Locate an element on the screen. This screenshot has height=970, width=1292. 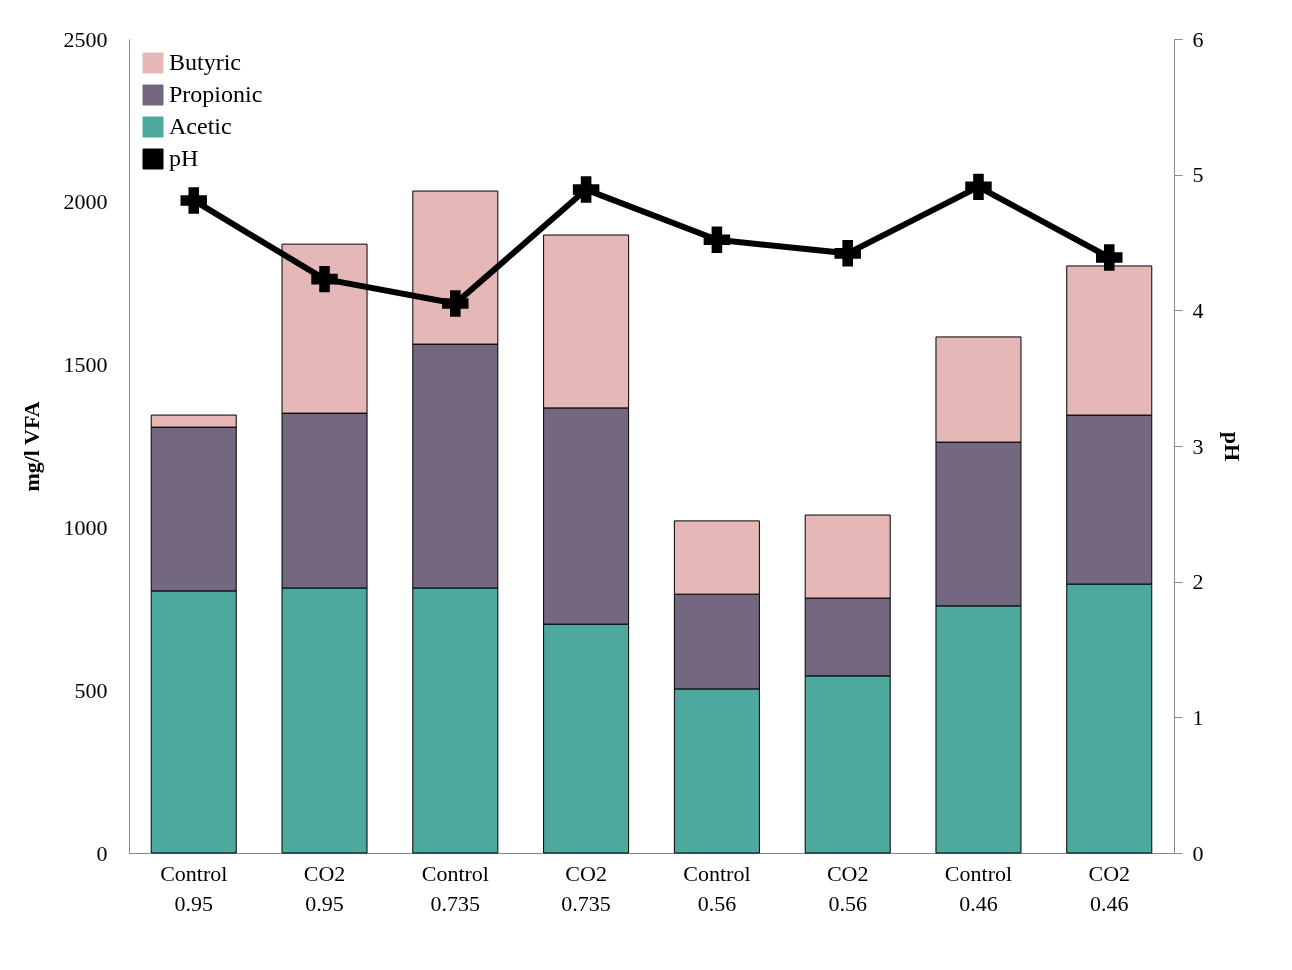
y-tick-label: 2500 is located at coordinates (85, 39).